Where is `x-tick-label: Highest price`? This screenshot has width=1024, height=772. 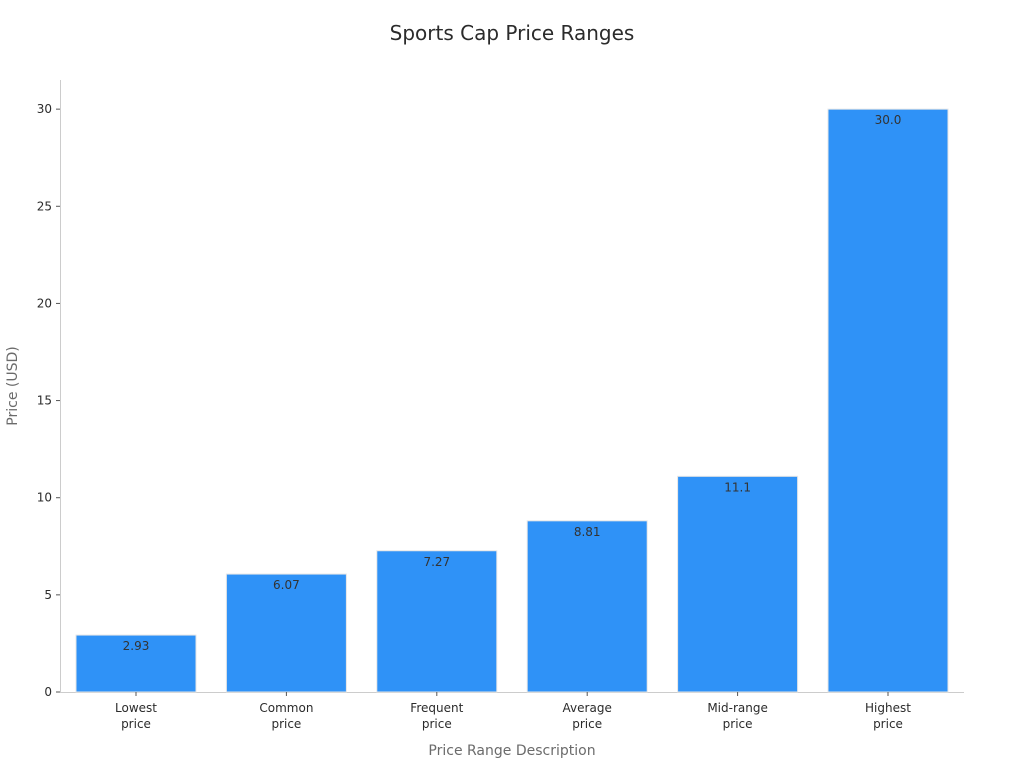
x-tick-label: Highest price is located at coordinates (888, 716).